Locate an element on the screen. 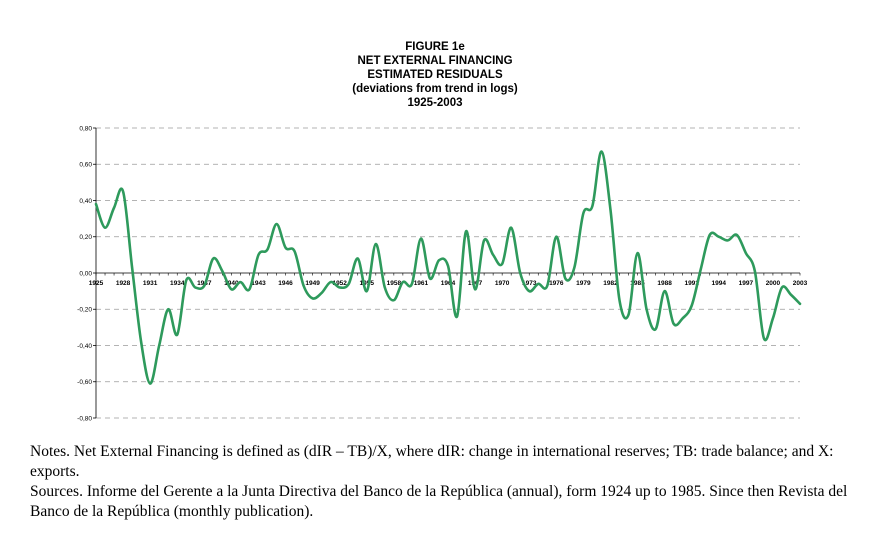  x-tick-label: 1964 is located at coordinates (448, 283).